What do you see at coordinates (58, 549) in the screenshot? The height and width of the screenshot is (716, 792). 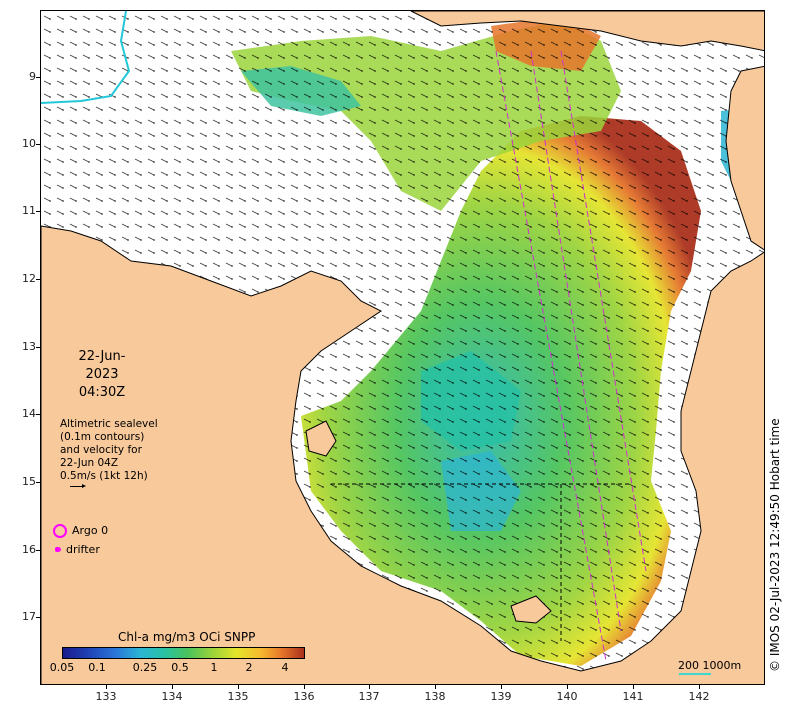 I see `drifter-icon` at bounding box center [58, 549].